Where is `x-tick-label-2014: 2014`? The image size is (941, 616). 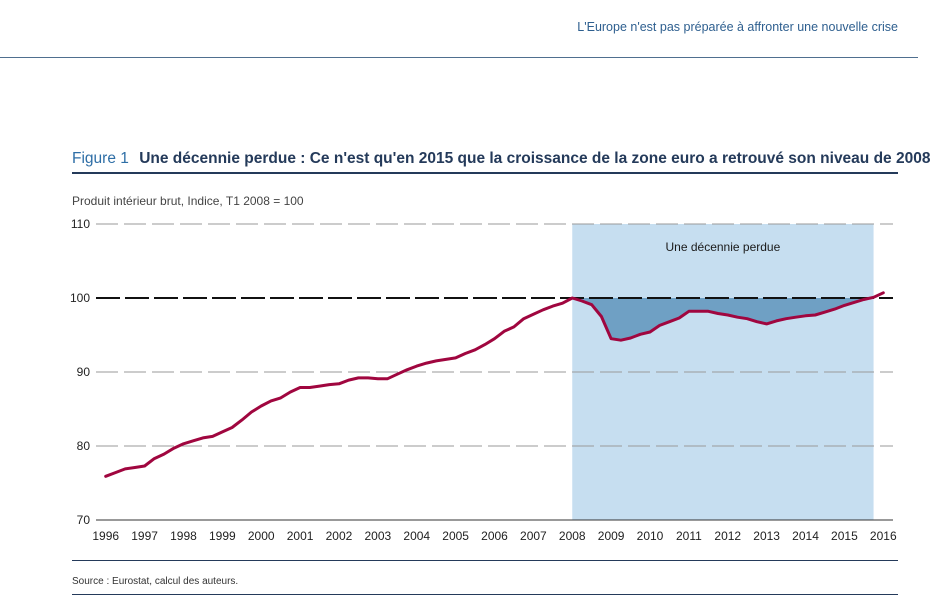 x-tick-label-2014: 2014 is located at coordinates (805, 536).